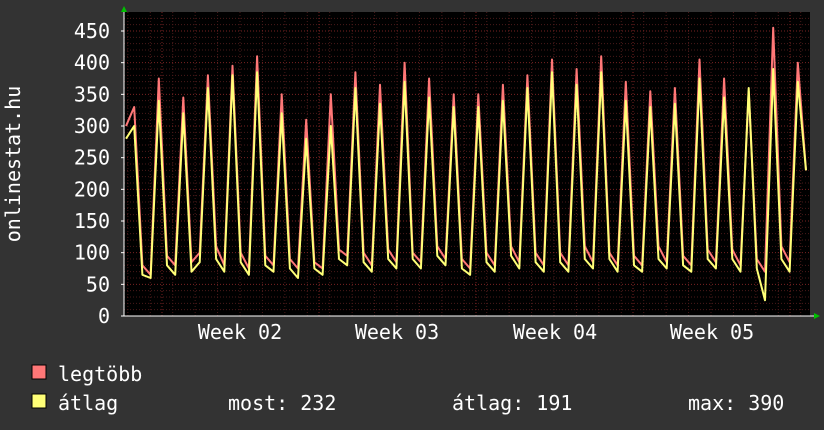 The height and width of the screenshot is (430, 824). Describe the element at coordinates (13, 164) in the screenshot. I see `y-axis-label: onlinestat.hu` at that location.